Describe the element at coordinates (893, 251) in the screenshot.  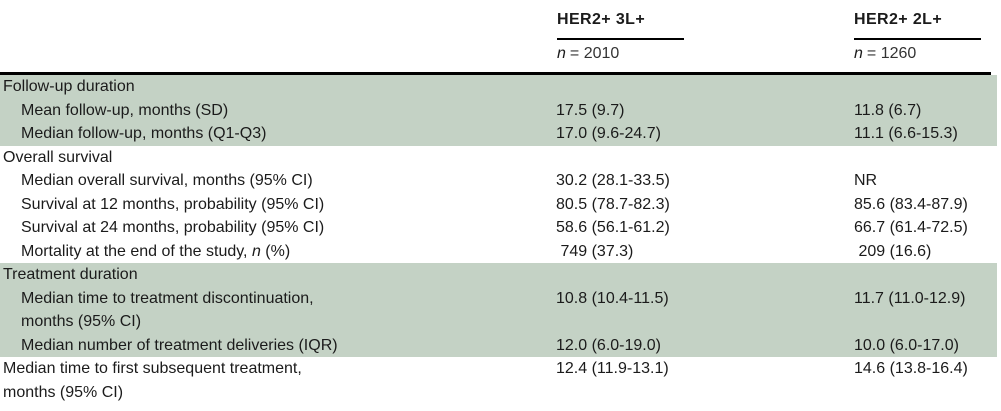
I see `value-2l: 209 (16.6)` at that location.